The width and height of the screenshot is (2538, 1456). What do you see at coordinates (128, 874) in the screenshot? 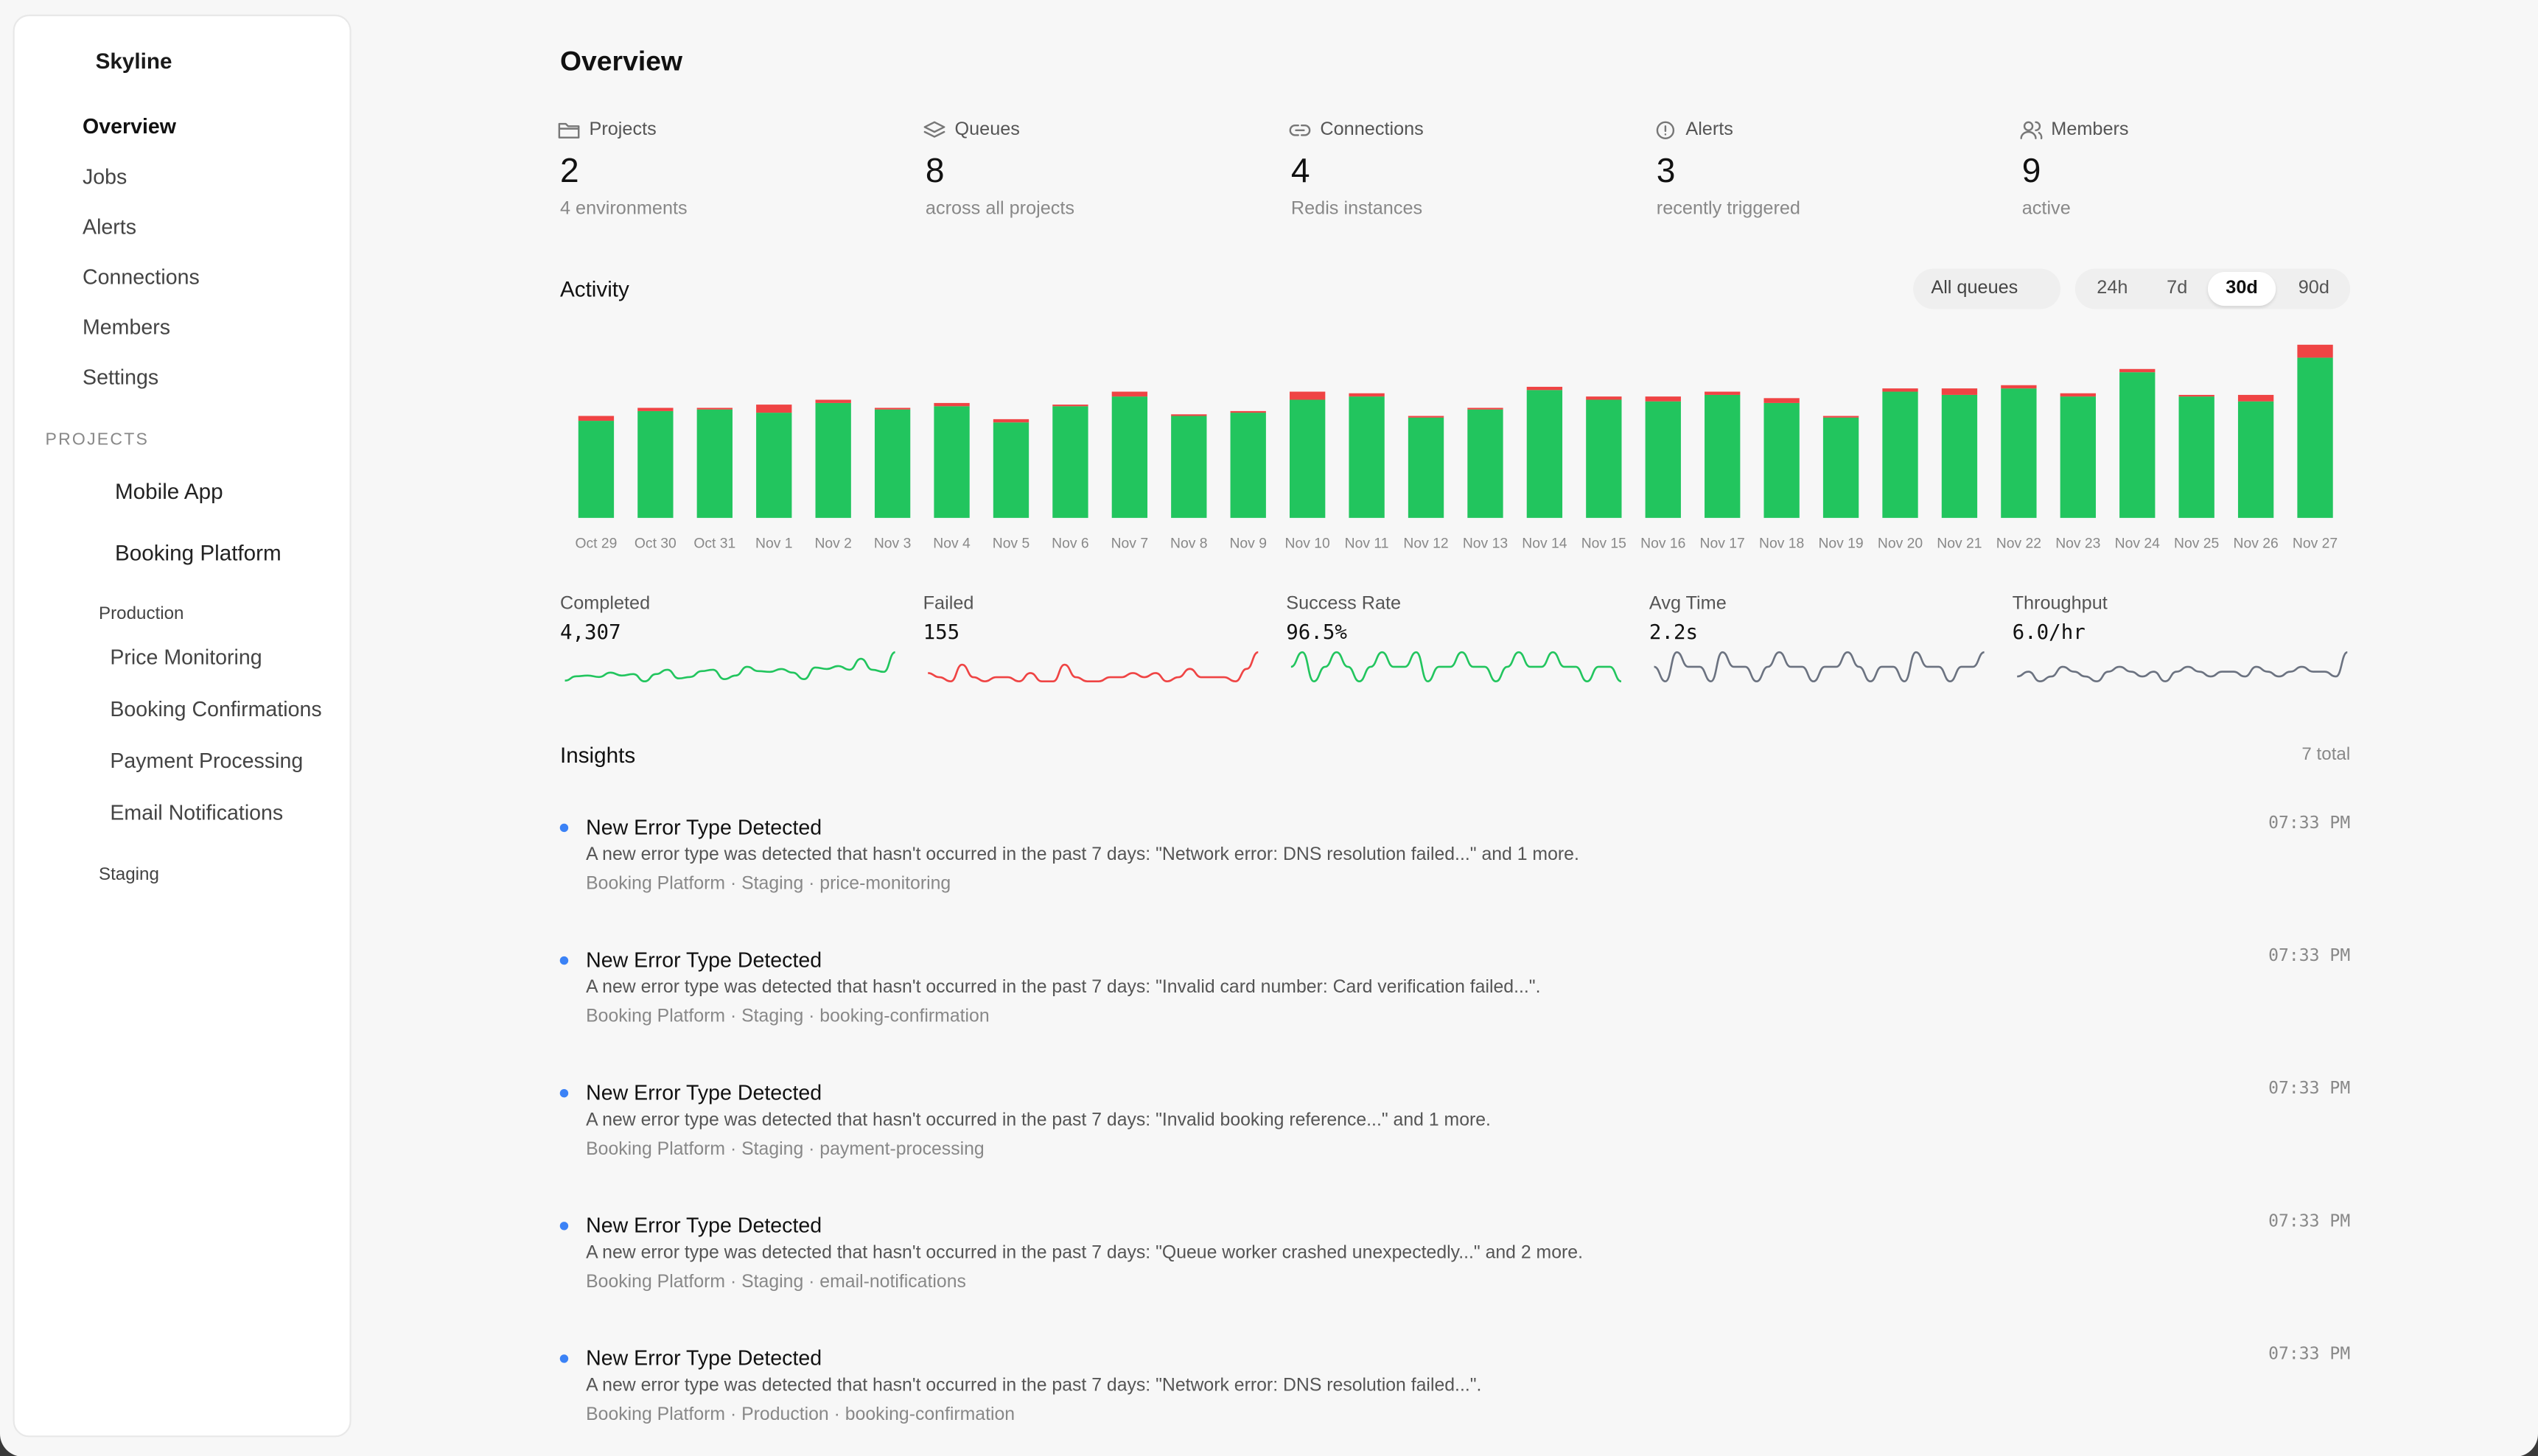
I see `environment-name: Staging` at bounding box center [128, 874].